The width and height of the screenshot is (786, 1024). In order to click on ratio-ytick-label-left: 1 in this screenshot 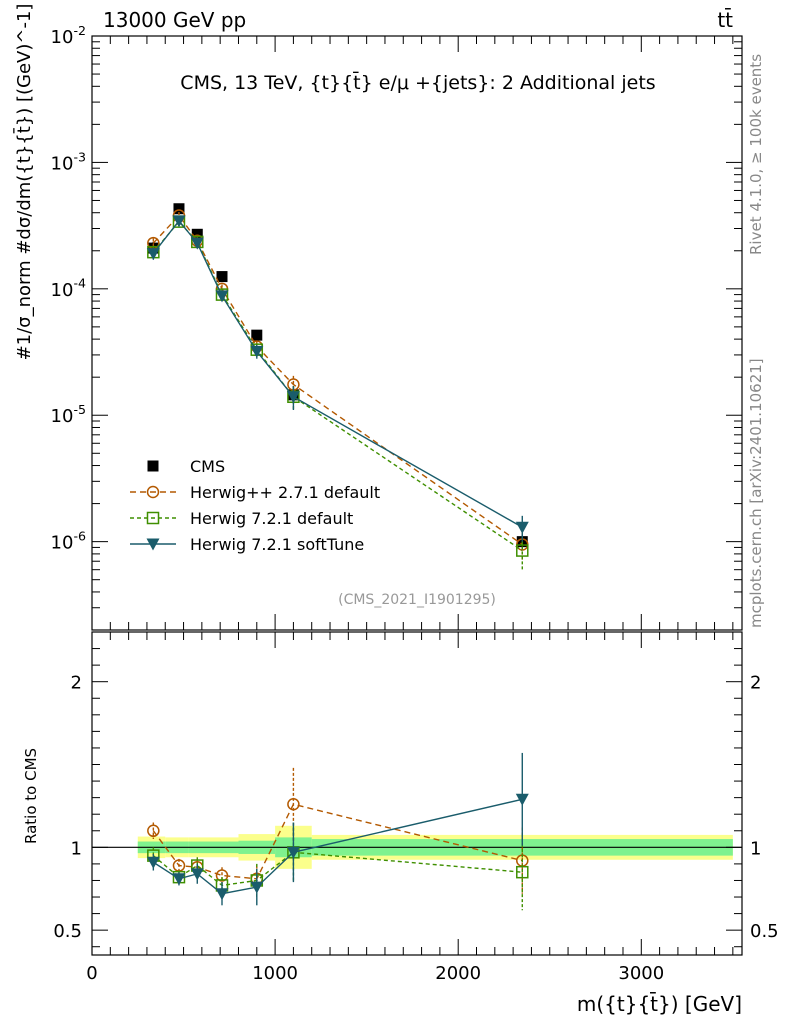, I will do `click(76, 848)`.